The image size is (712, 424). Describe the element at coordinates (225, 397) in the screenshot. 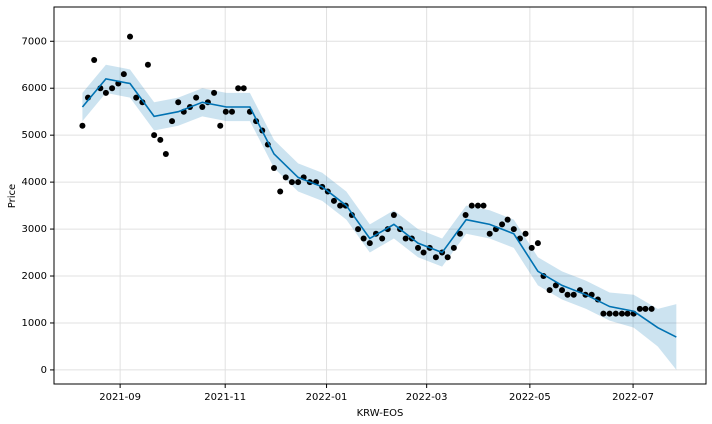

I see `x-tick-label: 2021-11` at that location.